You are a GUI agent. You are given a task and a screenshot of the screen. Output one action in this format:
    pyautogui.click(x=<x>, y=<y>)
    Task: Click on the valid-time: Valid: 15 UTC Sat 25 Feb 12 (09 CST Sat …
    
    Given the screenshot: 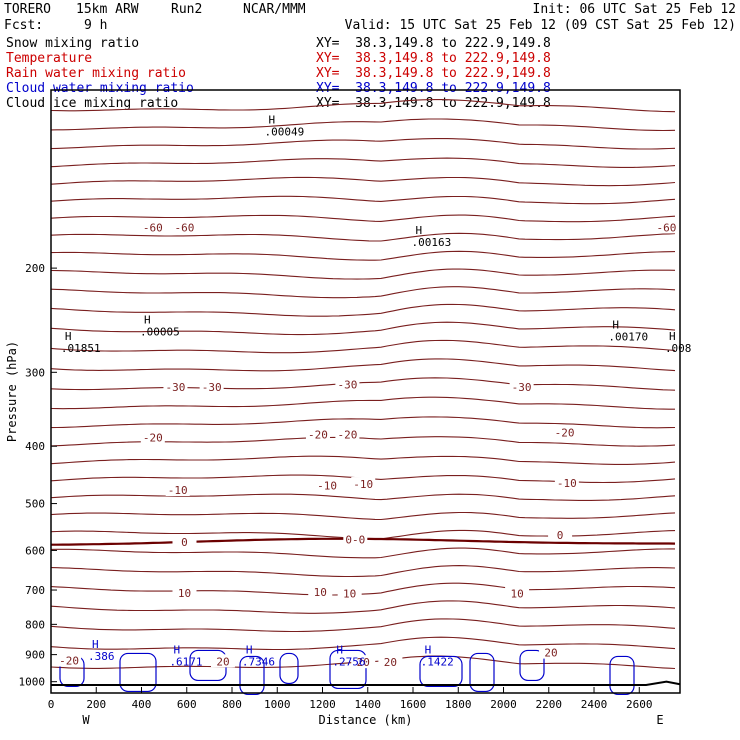 What is the action you would take?
    pyautogui.click(x=540, y=25)
    